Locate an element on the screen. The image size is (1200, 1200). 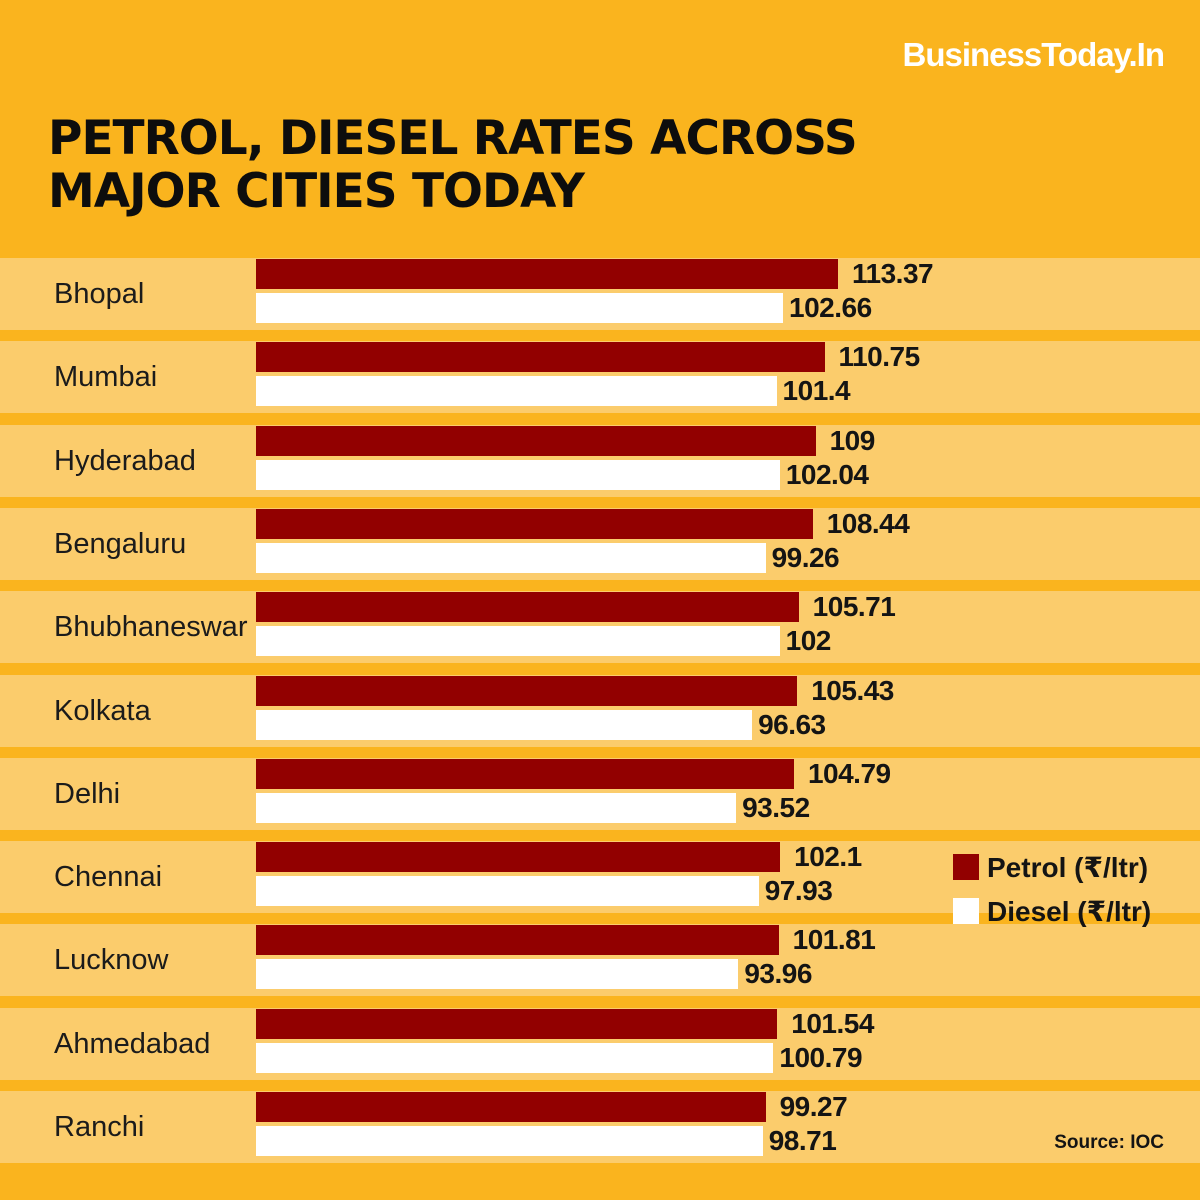
petrol-value-label: 101.81 is located at coordinates (834, 939).